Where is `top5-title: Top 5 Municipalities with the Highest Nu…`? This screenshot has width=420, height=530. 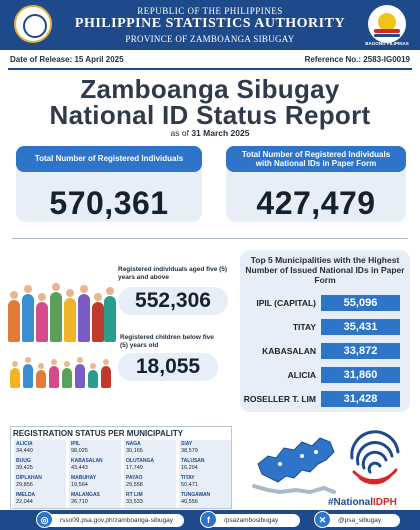 top5-title: Top 5 Municipalities with the Highest Nu… is located at coordinates (325, 270).